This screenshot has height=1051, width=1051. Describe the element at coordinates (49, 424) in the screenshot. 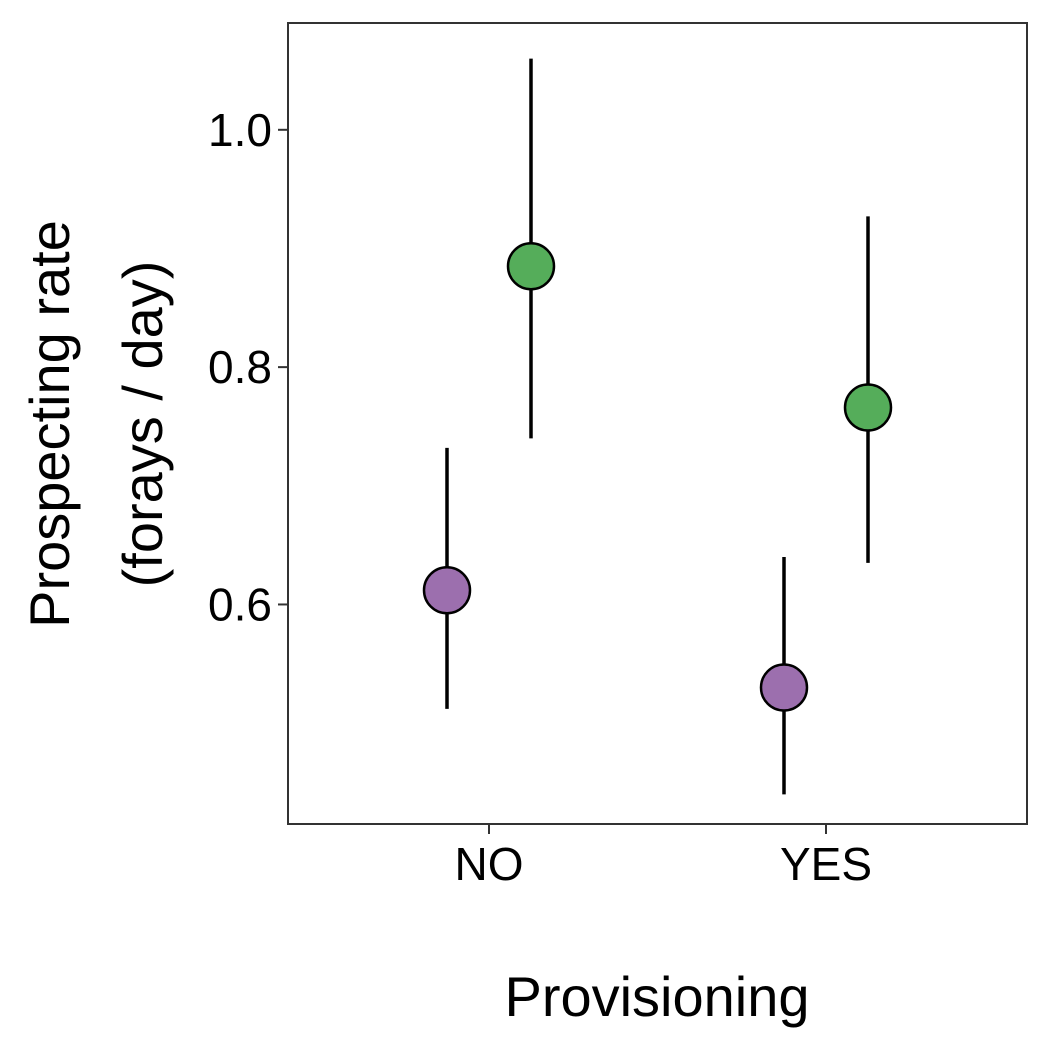

I see `y-axis-title-line-1: Prospecting rate` at that location.